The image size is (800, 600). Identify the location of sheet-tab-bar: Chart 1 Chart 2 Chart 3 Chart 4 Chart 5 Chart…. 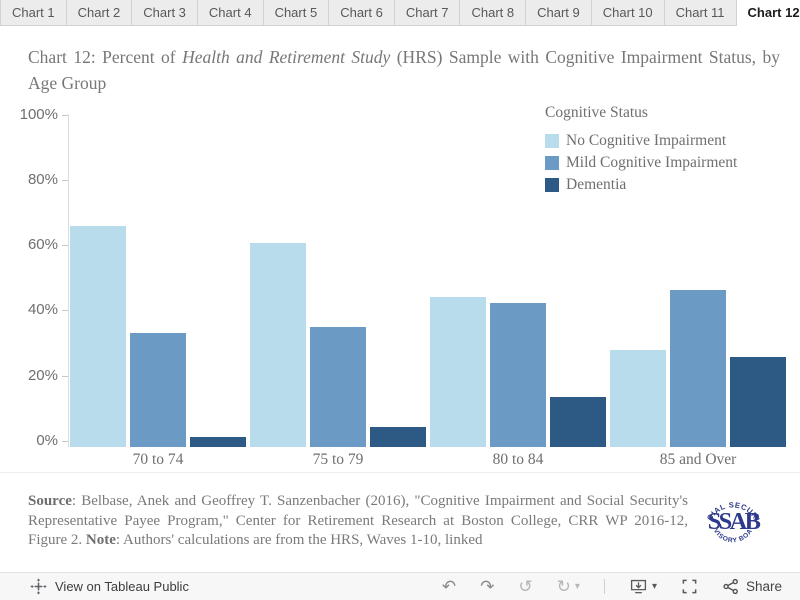
(400, 13).